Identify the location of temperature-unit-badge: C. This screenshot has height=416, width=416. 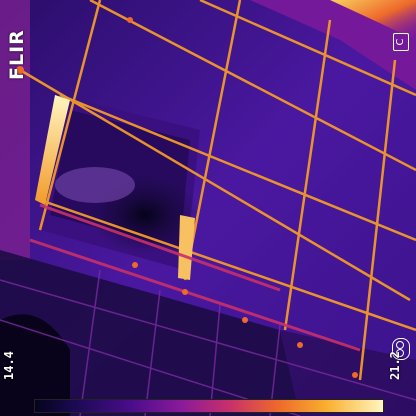
(401, 42).